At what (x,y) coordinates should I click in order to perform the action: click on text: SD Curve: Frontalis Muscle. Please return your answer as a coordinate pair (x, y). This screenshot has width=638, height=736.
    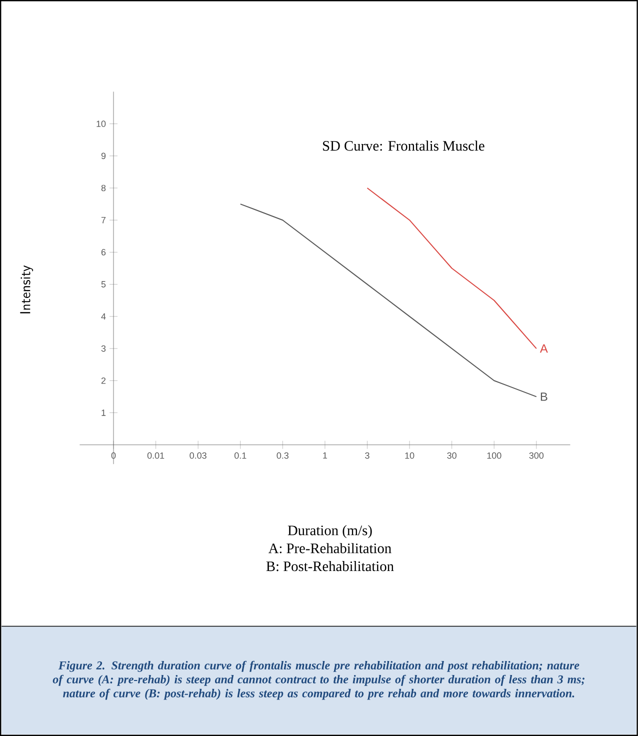
    Looking at the image, I should click on (403, 145).